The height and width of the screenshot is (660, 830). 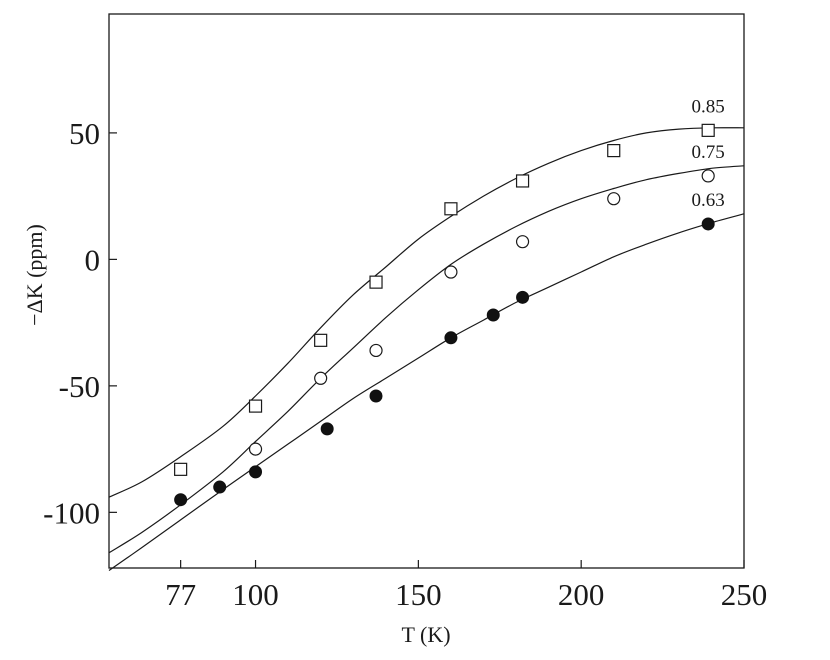 I want to click on x-tick-label-0: 77, so click(x=180, y=594).